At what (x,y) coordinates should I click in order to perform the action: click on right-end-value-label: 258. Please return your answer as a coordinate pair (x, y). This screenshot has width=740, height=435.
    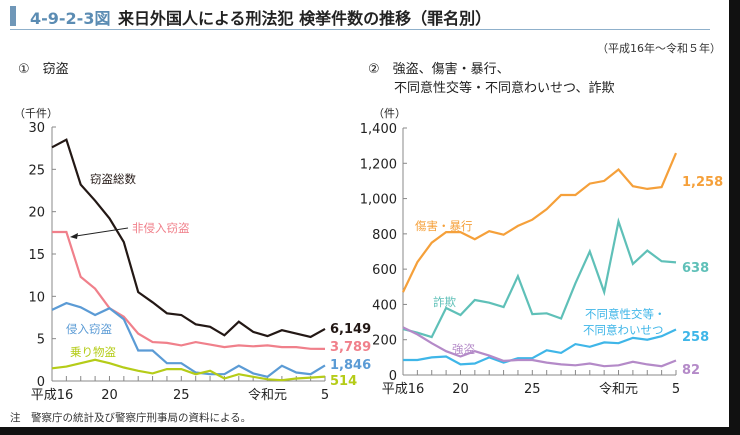
    Looking at the image, I should click on (695, 337).